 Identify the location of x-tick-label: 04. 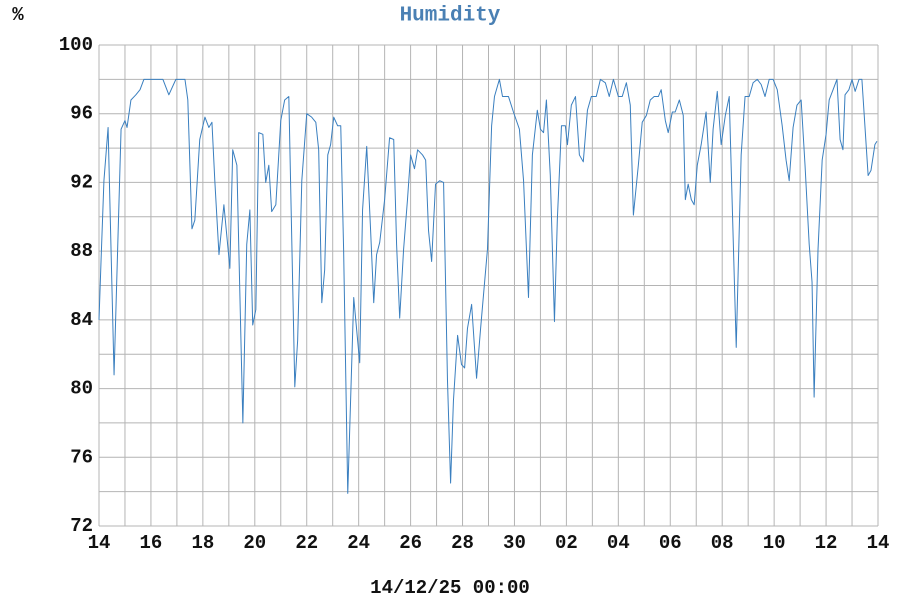
(618, 543).